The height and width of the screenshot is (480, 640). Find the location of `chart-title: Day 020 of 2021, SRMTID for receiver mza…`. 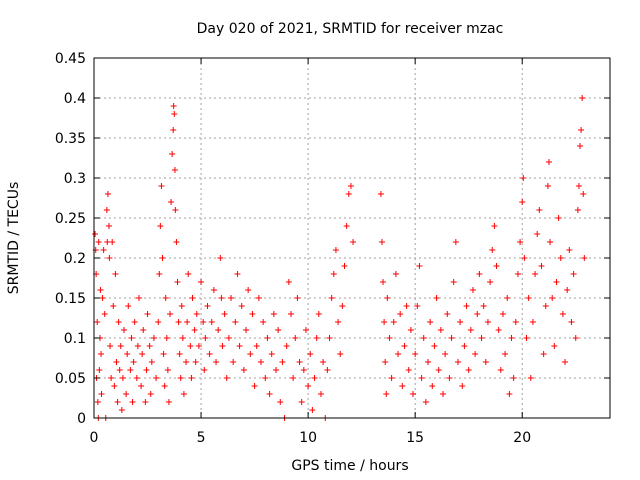

chart-title: Day 020 of 2021, SRMTID for receiver mza… is located at coordinates (350, 29).